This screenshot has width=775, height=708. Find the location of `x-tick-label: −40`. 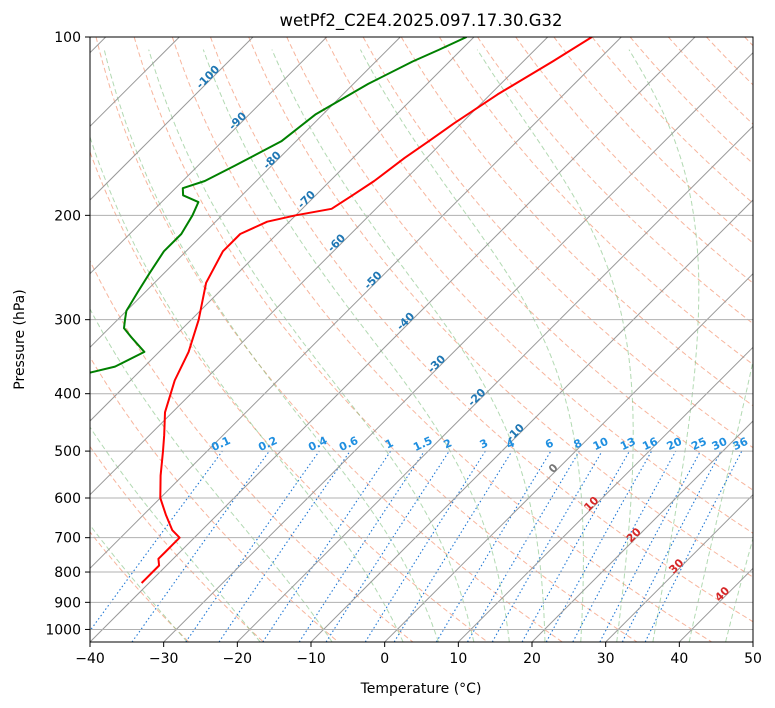

x-tick-label: −40 is located at coordinates (90, 659).